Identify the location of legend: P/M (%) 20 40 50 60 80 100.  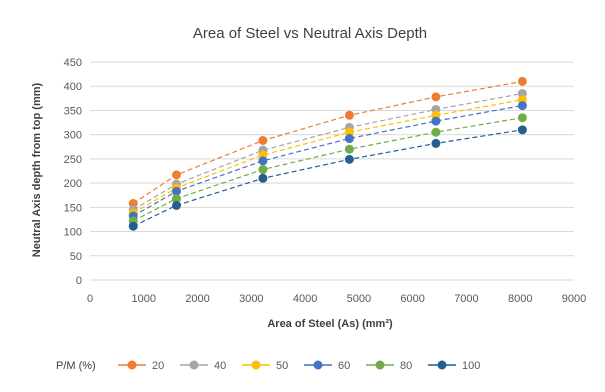
(268, 366).